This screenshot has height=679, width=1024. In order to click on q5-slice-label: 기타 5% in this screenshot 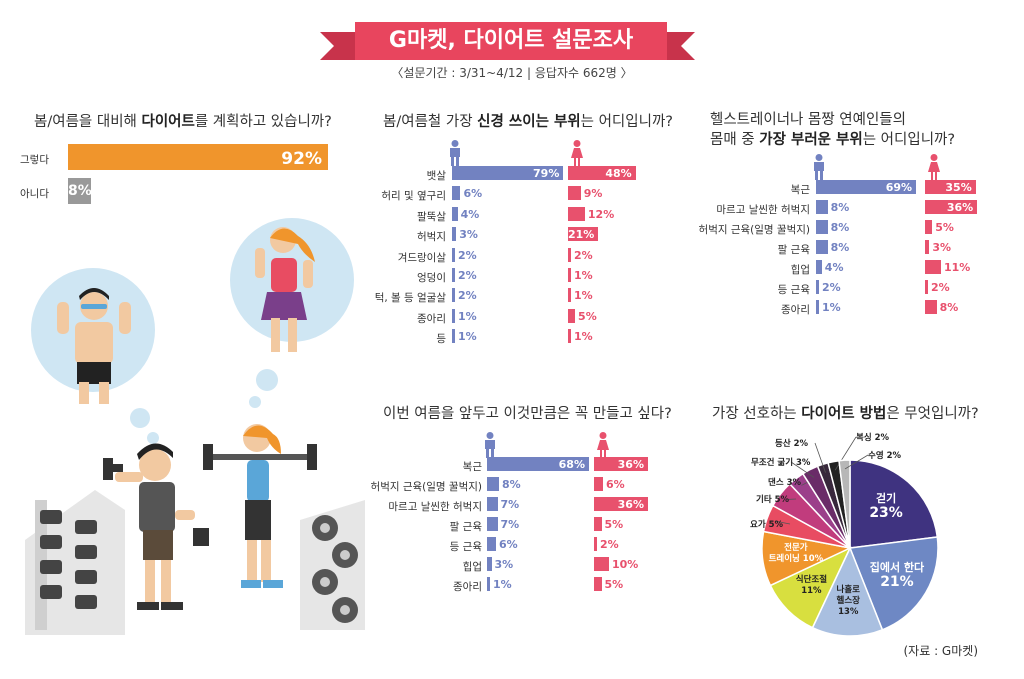, I will do `click(773, 500)`.